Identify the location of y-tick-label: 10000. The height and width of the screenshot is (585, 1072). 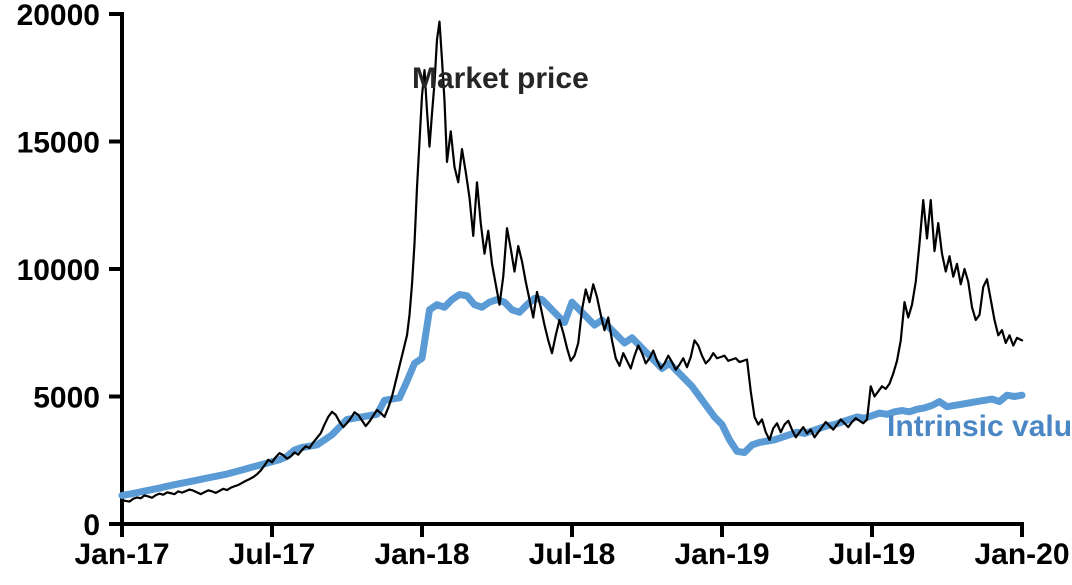
(58, 270).